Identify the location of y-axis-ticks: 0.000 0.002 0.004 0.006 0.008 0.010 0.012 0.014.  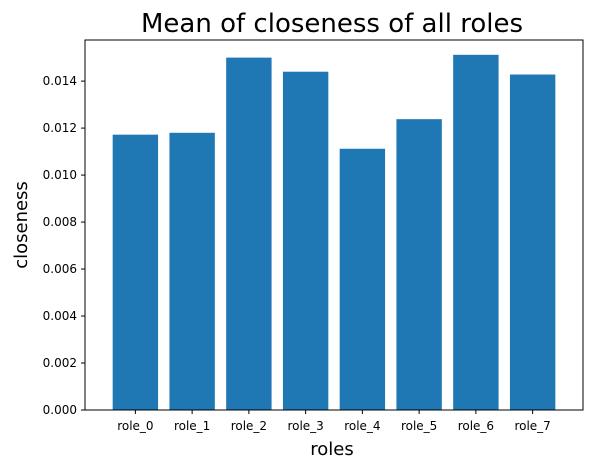
(64, 245).